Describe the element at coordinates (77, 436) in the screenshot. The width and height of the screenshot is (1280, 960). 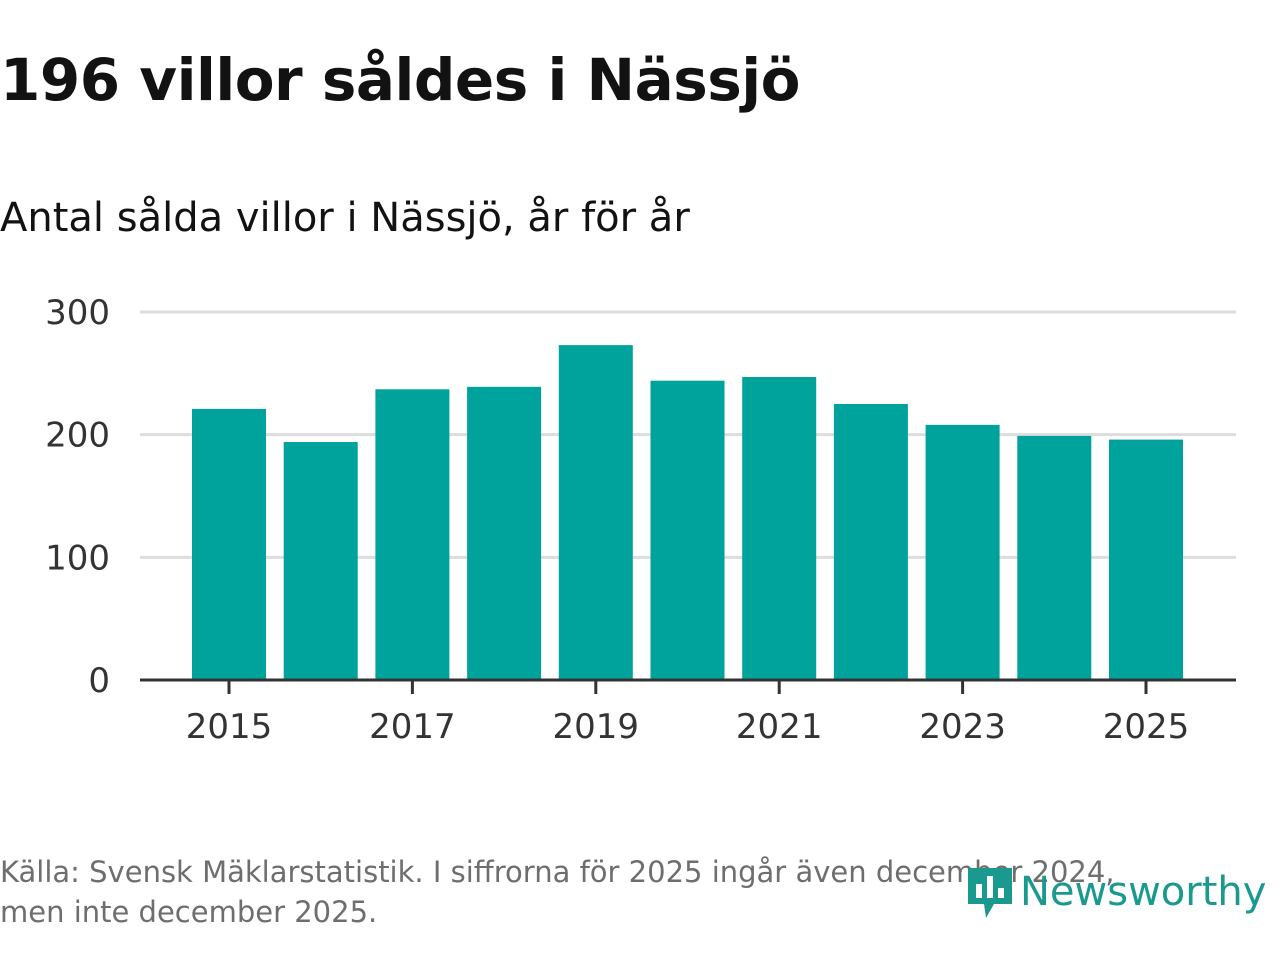
I see `y-tick-label-200: 200` at that location.